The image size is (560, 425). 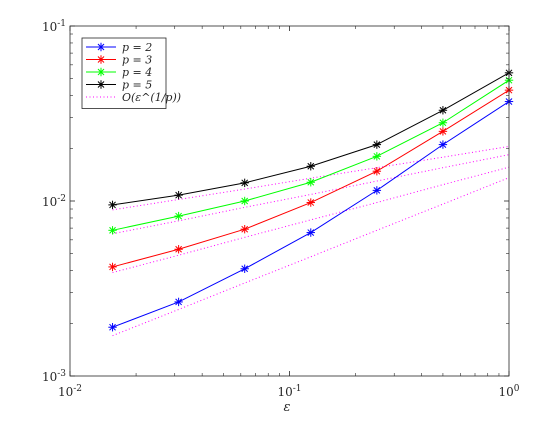 What do you see at coordinates (151, 97) in the screenshot?
I see `legend-label: O(ε^(1/p))` at bounding box center [151, 97].